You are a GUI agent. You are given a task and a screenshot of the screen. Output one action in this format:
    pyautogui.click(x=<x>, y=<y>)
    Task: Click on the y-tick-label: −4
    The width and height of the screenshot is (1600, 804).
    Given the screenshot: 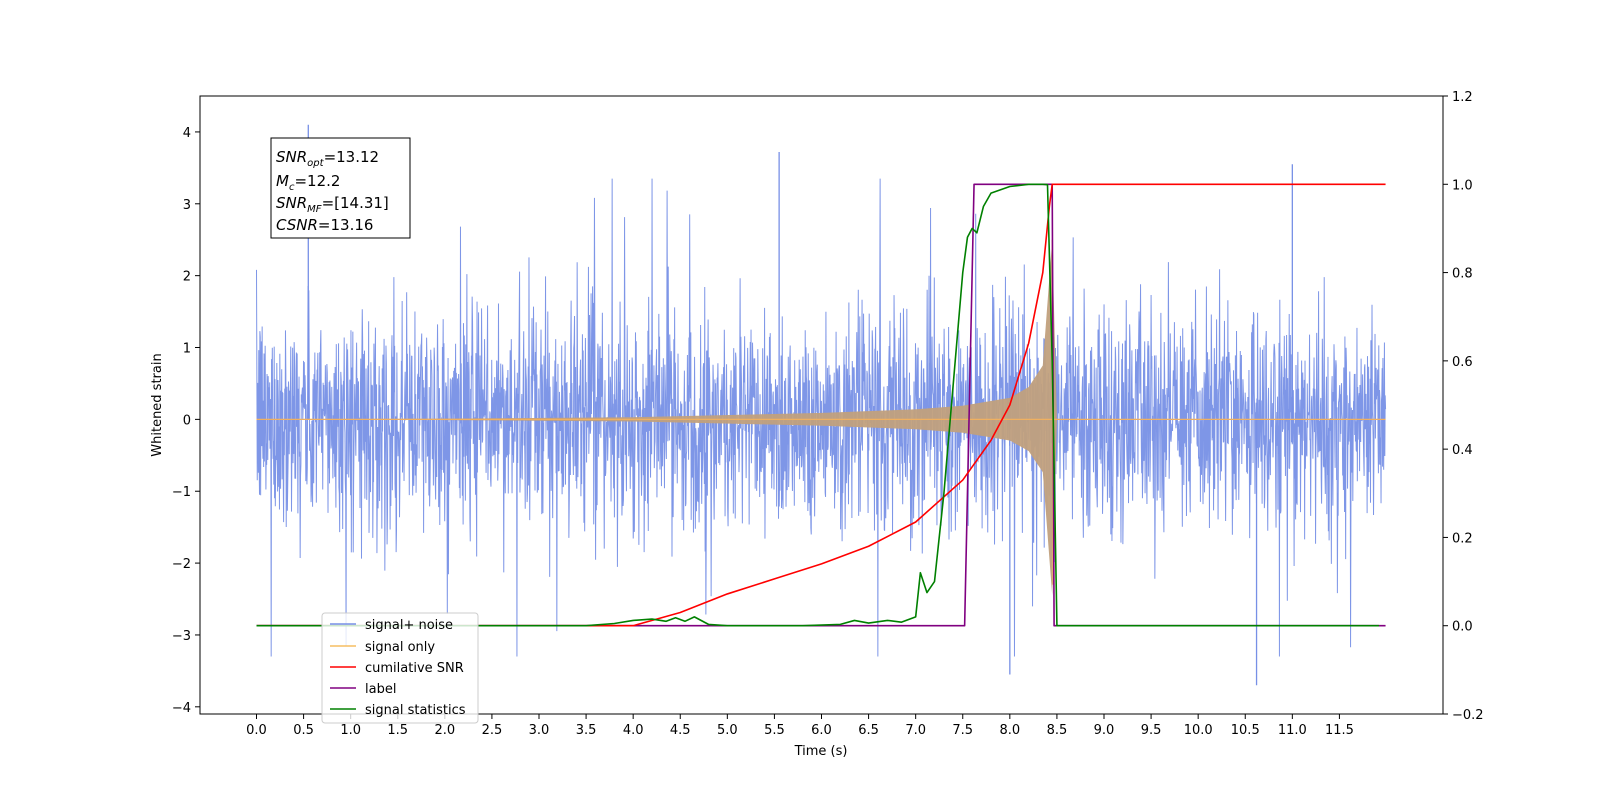 What is the action you would take?
    pyautogui.click(x=181, y=708)
    